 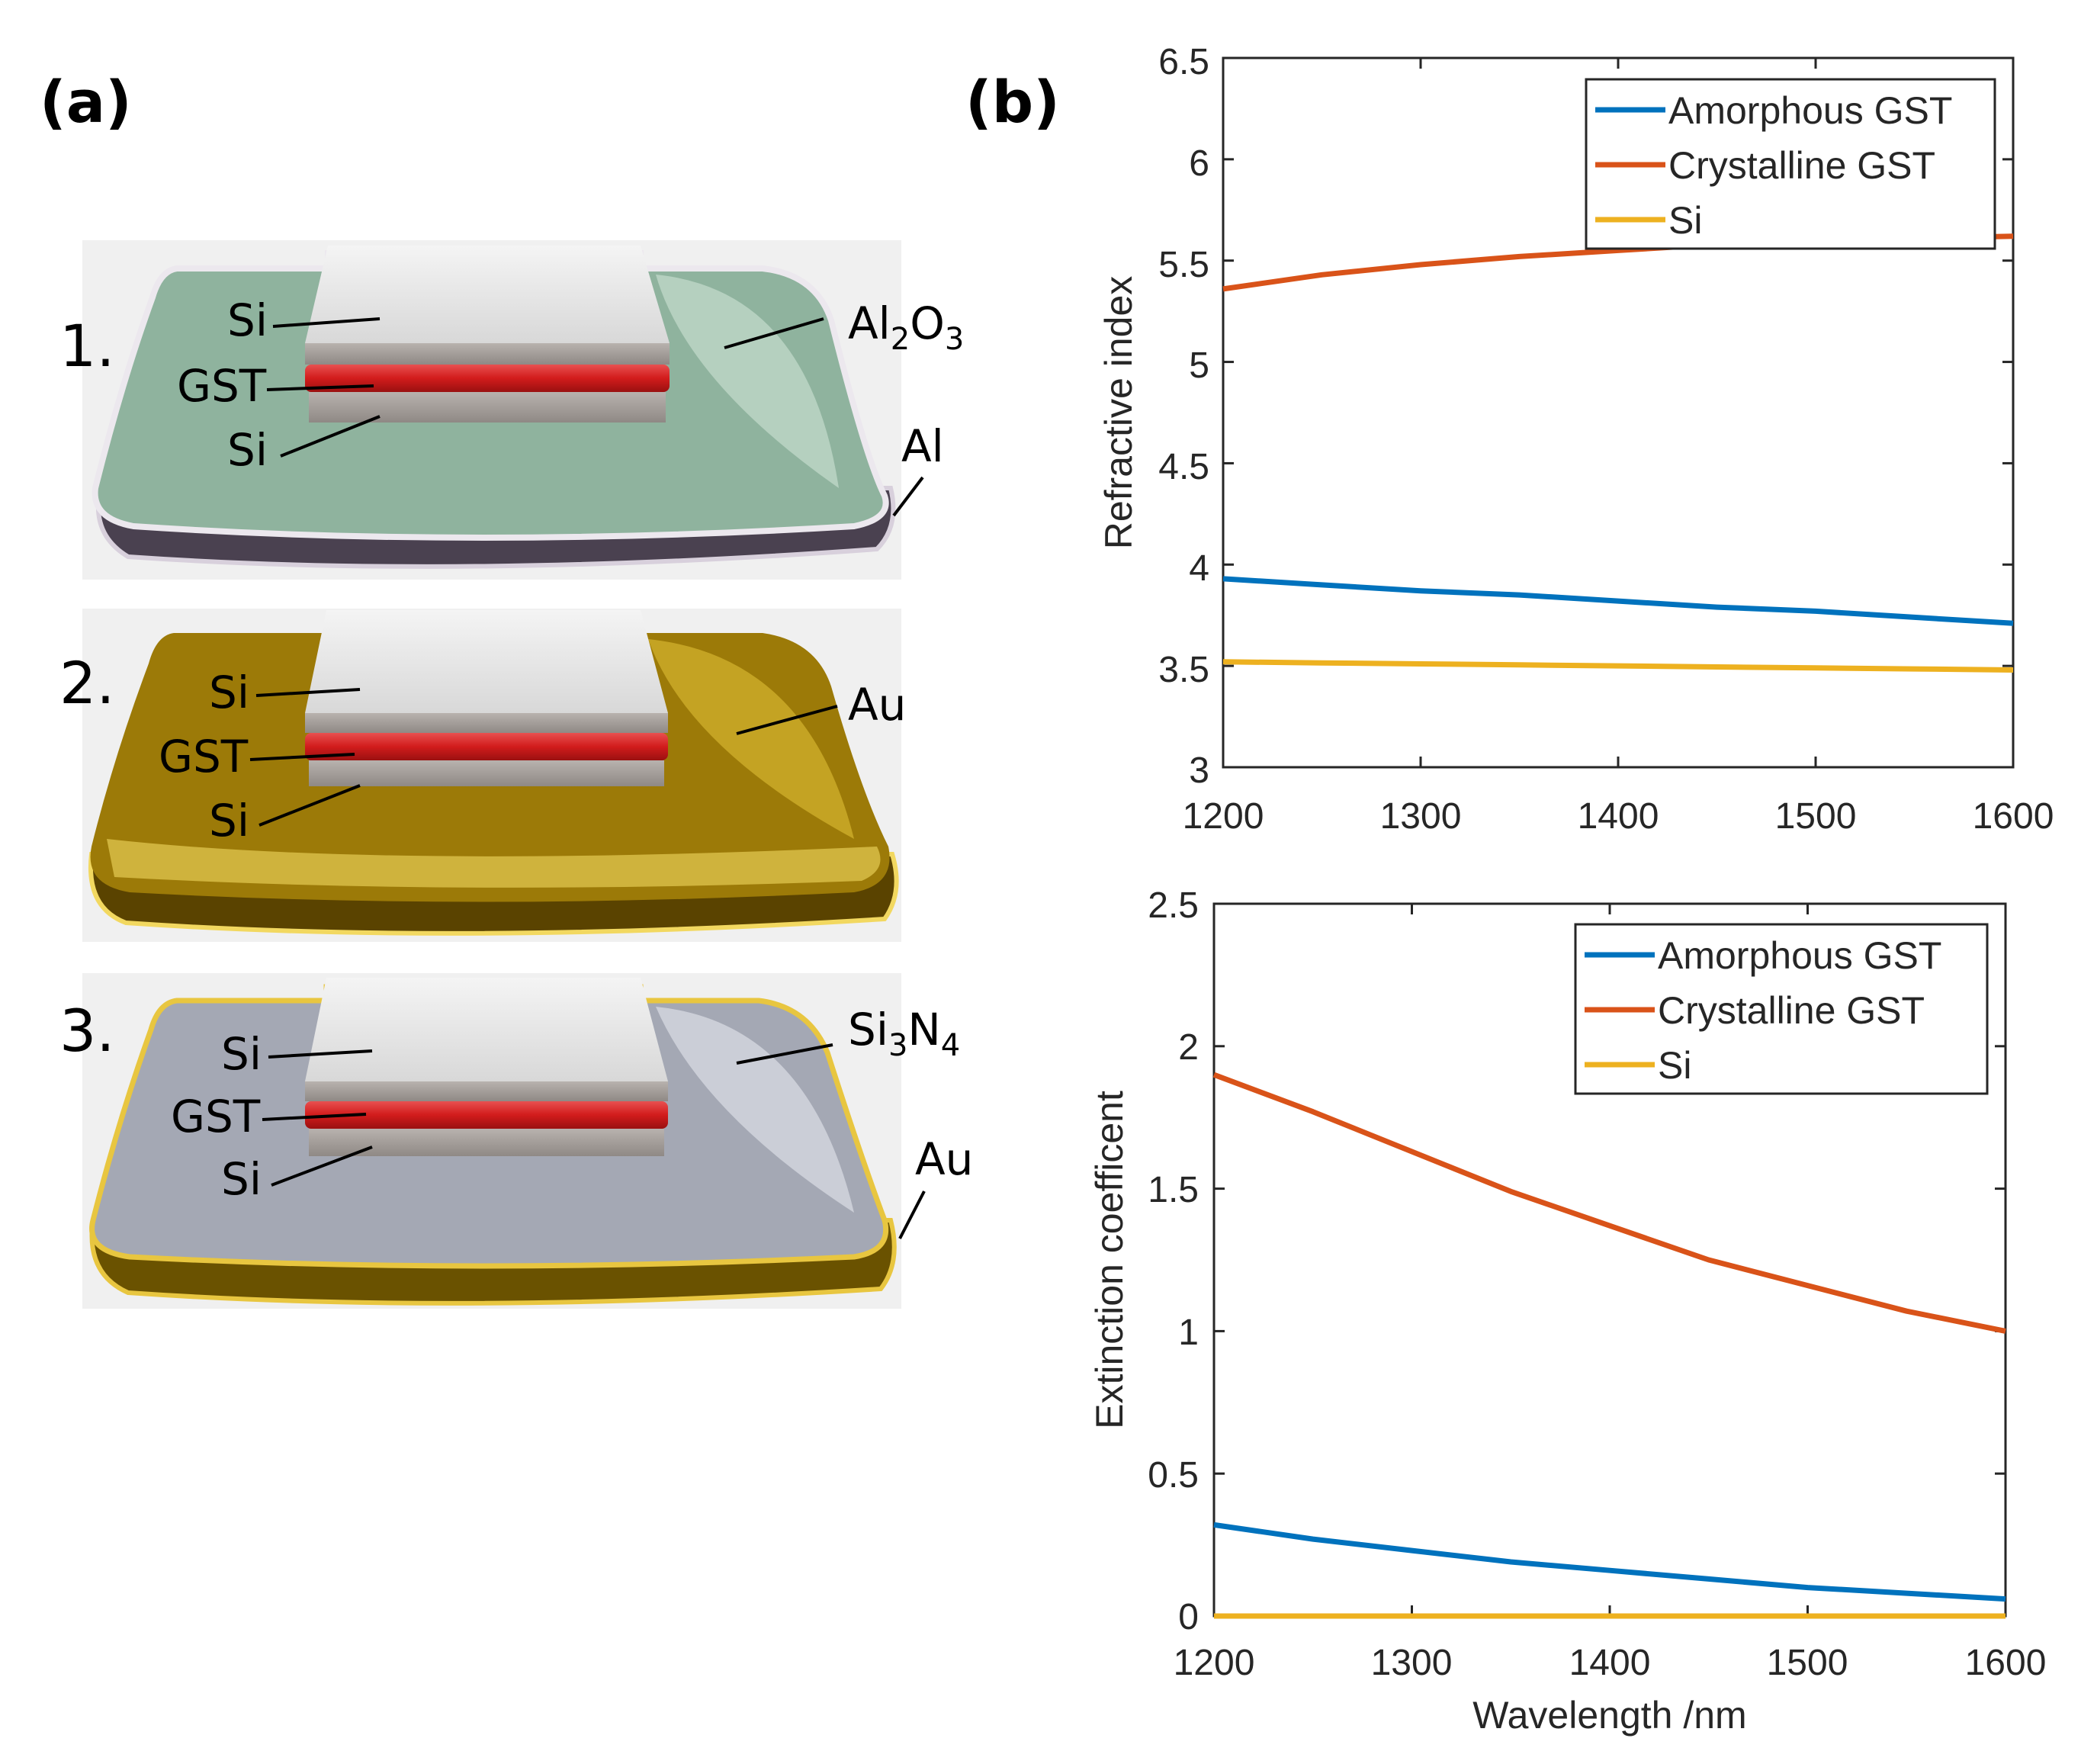 What do you see at coordinates (2006, 1663) in the screenshot?
I see `extinction-xtick-4: 1600` at bounding box center [2006, 1663].